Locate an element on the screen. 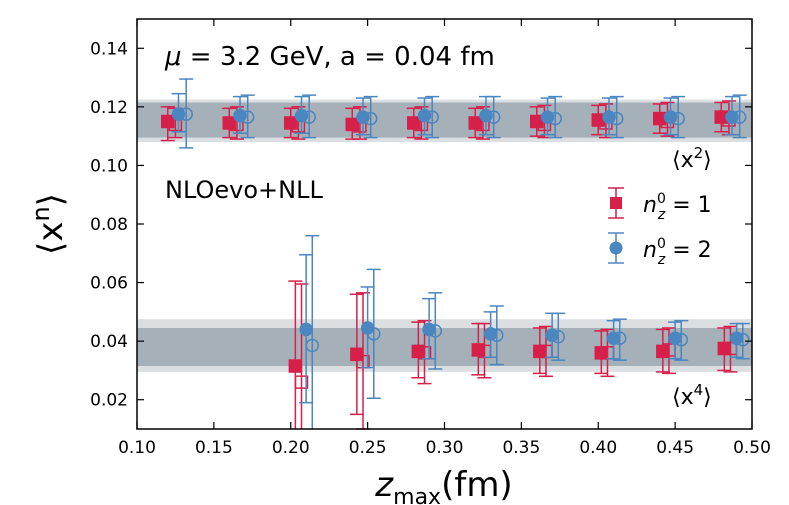 Image resolution: width=789 pixels, height=505 pixels. y-tick-label: 0.08 is located at coordinates (109, 225).